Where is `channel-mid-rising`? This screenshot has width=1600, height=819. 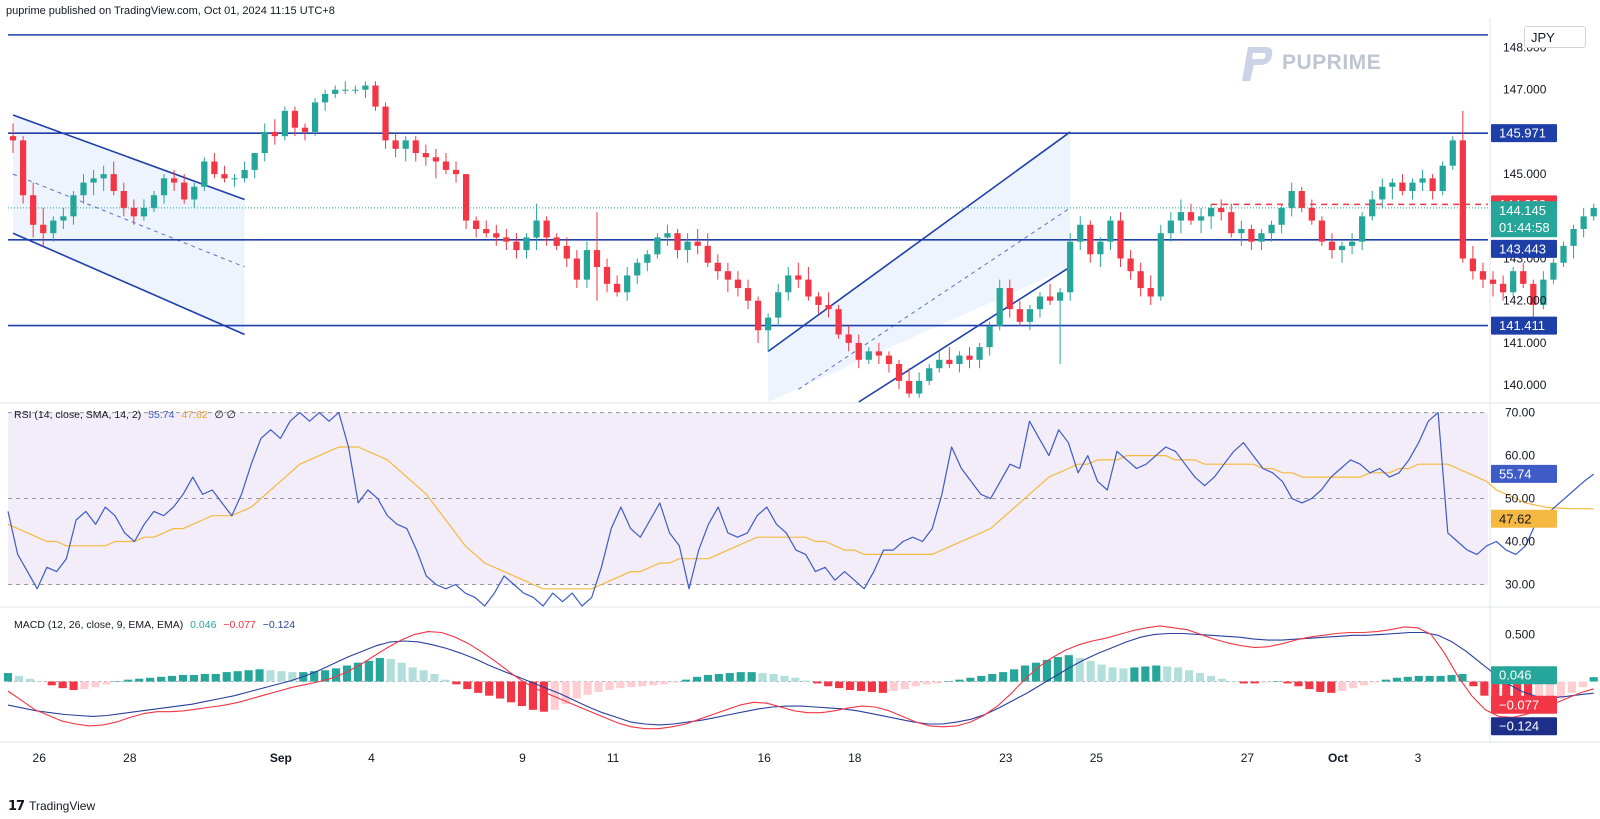 channel-mid-rising is located at coordinates (934, 298).